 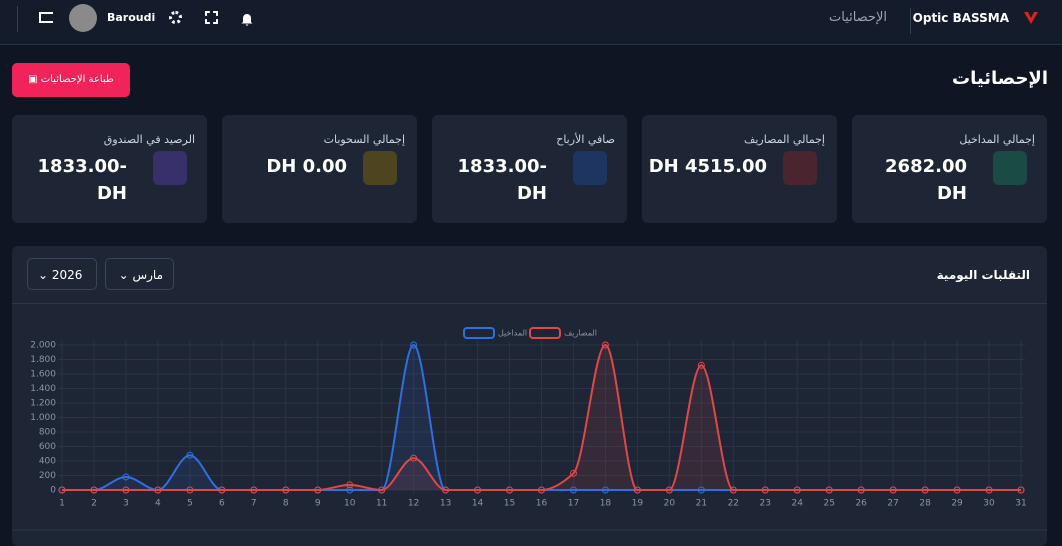 I want to click on card-label: إجمالي المصاريف, so click(x=784, y=139).